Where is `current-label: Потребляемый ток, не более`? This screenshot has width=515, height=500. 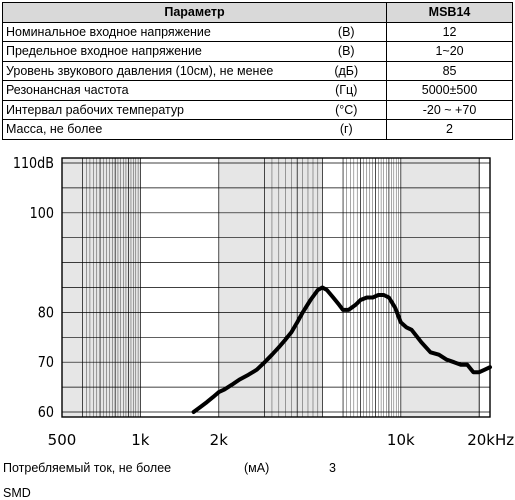 current-label: Потребляемый ток, не более is located at coordinates (87, 468).